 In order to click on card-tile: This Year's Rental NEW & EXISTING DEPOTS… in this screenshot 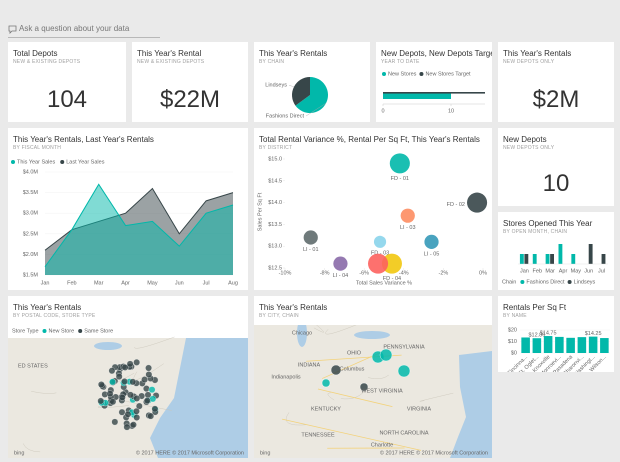, I will do `click(190, 82)`.